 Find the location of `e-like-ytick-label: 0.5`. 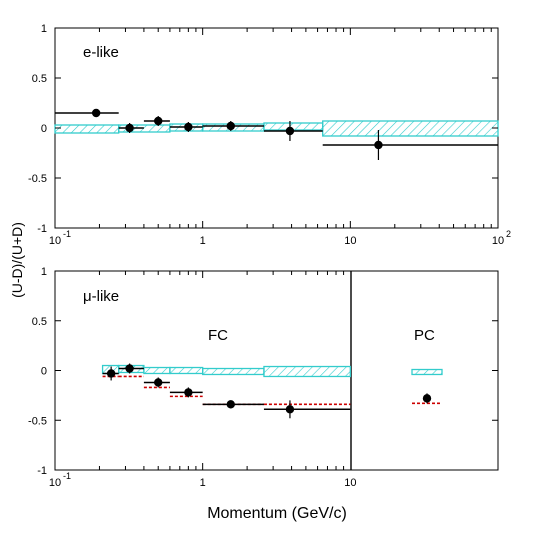

e-like-ytick-label: 0.5 is located at coordinates (39, 79).